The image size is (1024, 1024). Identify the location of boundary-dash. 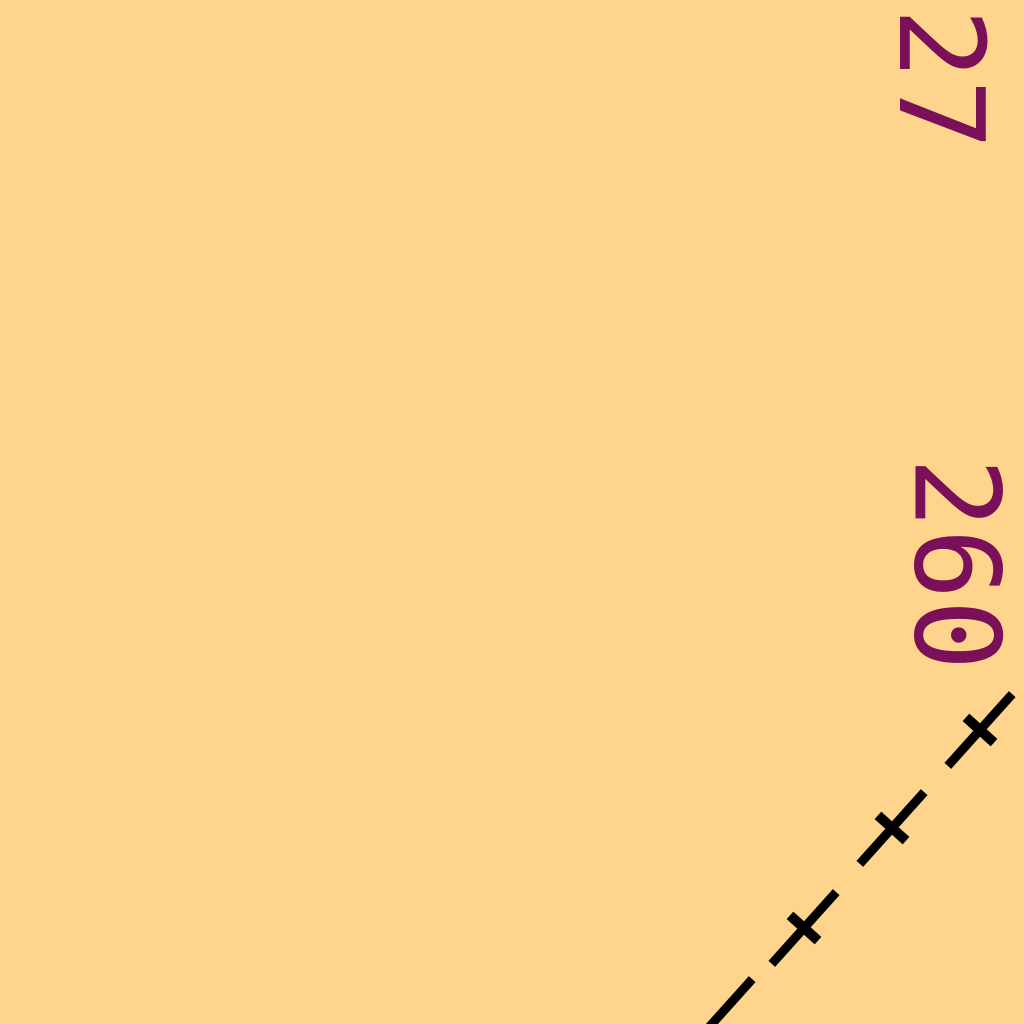
(730, 1000).